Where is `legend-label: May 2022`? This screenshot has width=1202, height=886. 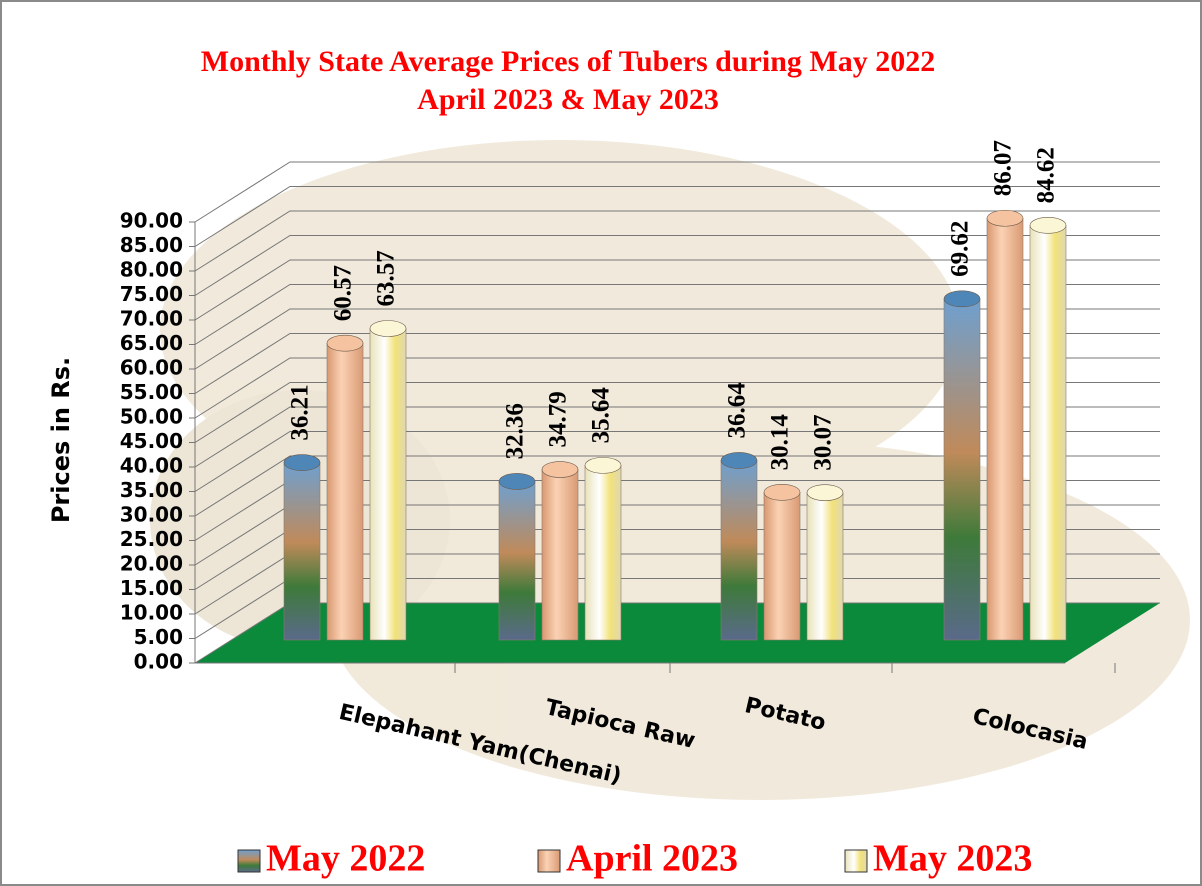
legend-label: May 2022 is located at coordinates (345, 859).